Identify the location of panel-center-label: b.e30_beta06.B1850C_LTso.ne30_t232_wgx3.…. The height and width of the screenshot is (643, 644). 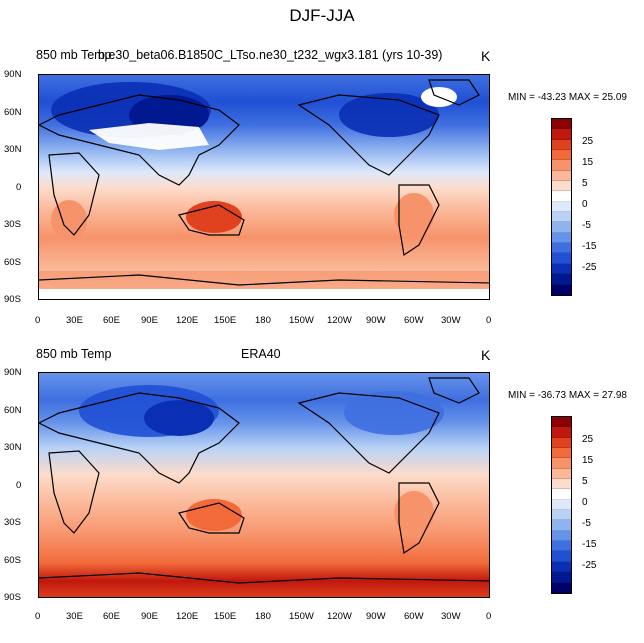
(270, 55).